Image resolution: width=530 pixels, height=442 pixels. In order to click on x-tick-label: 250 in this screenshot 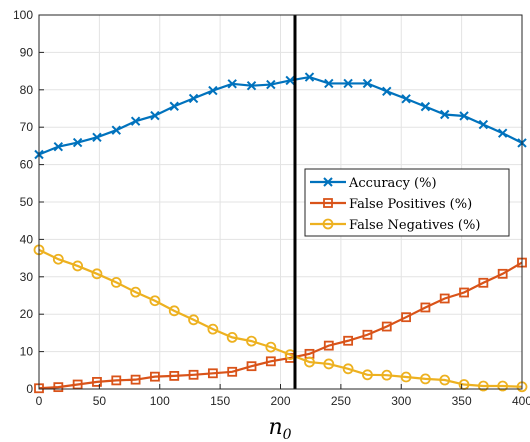, I will do `click(341, 401)`.